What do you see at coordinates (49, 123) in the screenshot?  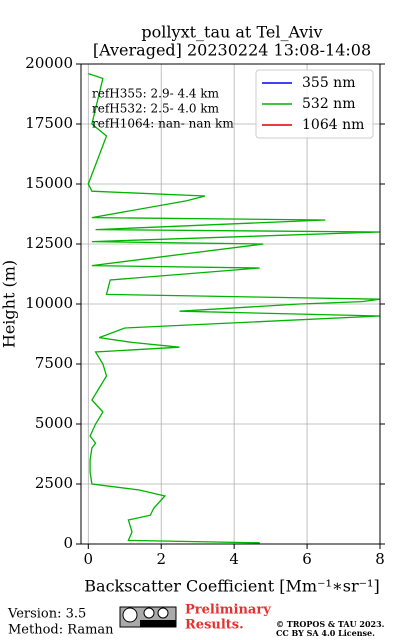 I see `y-tick-label: 17500` at bounding box center [49, 123].